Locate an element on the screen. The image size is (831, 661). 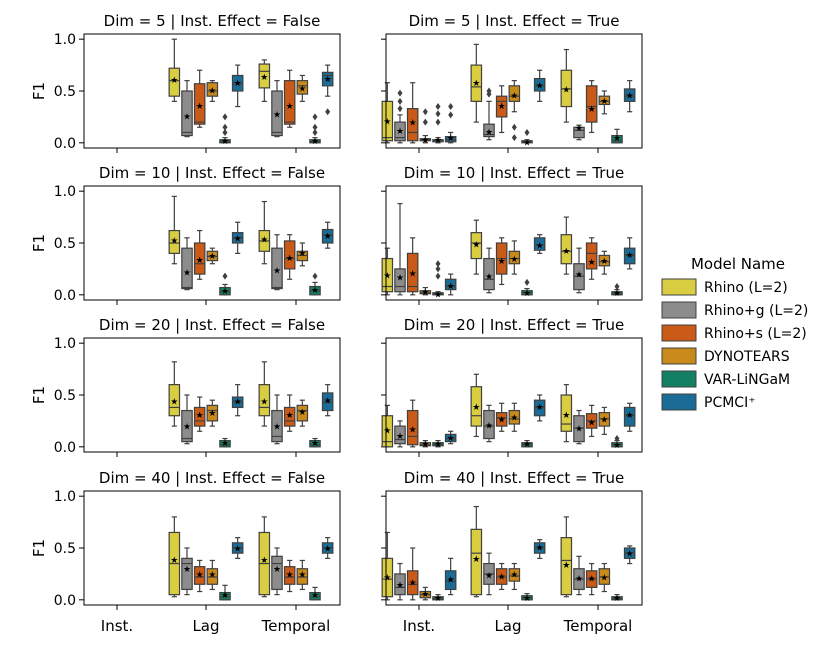
subplot-title: Dim = 5 | Inst. Effect = False is located at coordinates (212, 21).